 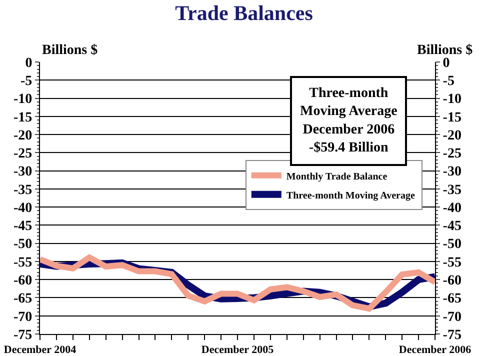 What do you see at coordinates (23, 244) in the screenshot?
I see `y-tick-label: -50` at bounding box center [23, 244].